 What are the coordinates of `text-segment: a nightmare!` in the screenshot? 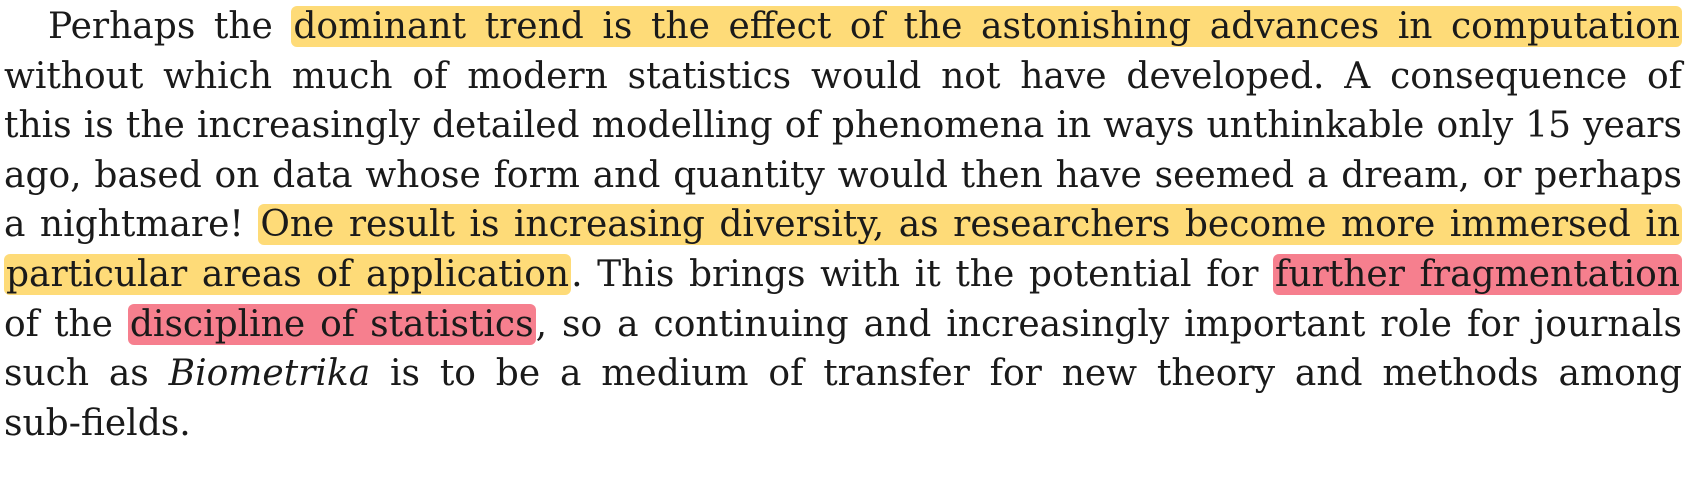 It's located at (131, 225).